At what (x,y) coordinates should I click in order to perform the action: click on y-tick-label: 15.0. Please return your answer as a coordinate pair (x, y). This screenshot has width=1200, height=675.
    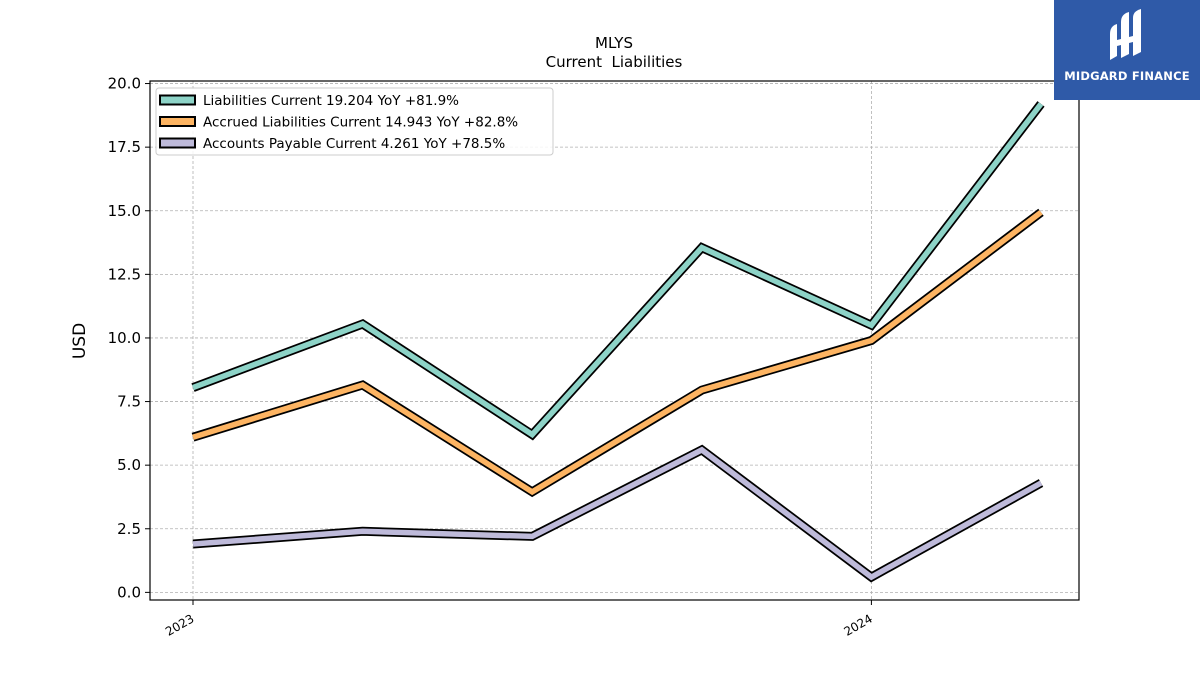
    Looking at the image, I should click on (124, 211).